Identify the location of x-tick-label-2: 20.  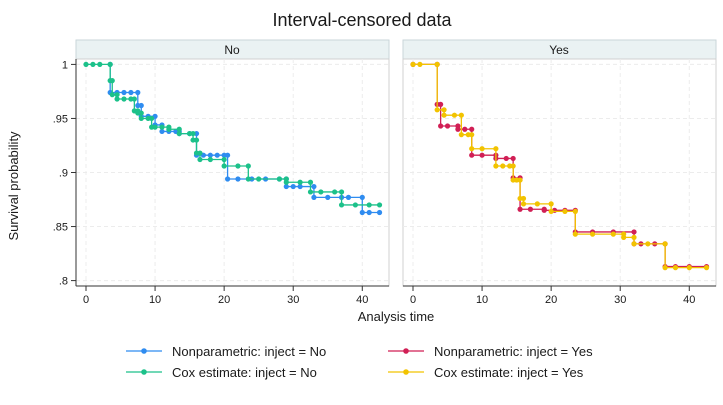
(551, 300).